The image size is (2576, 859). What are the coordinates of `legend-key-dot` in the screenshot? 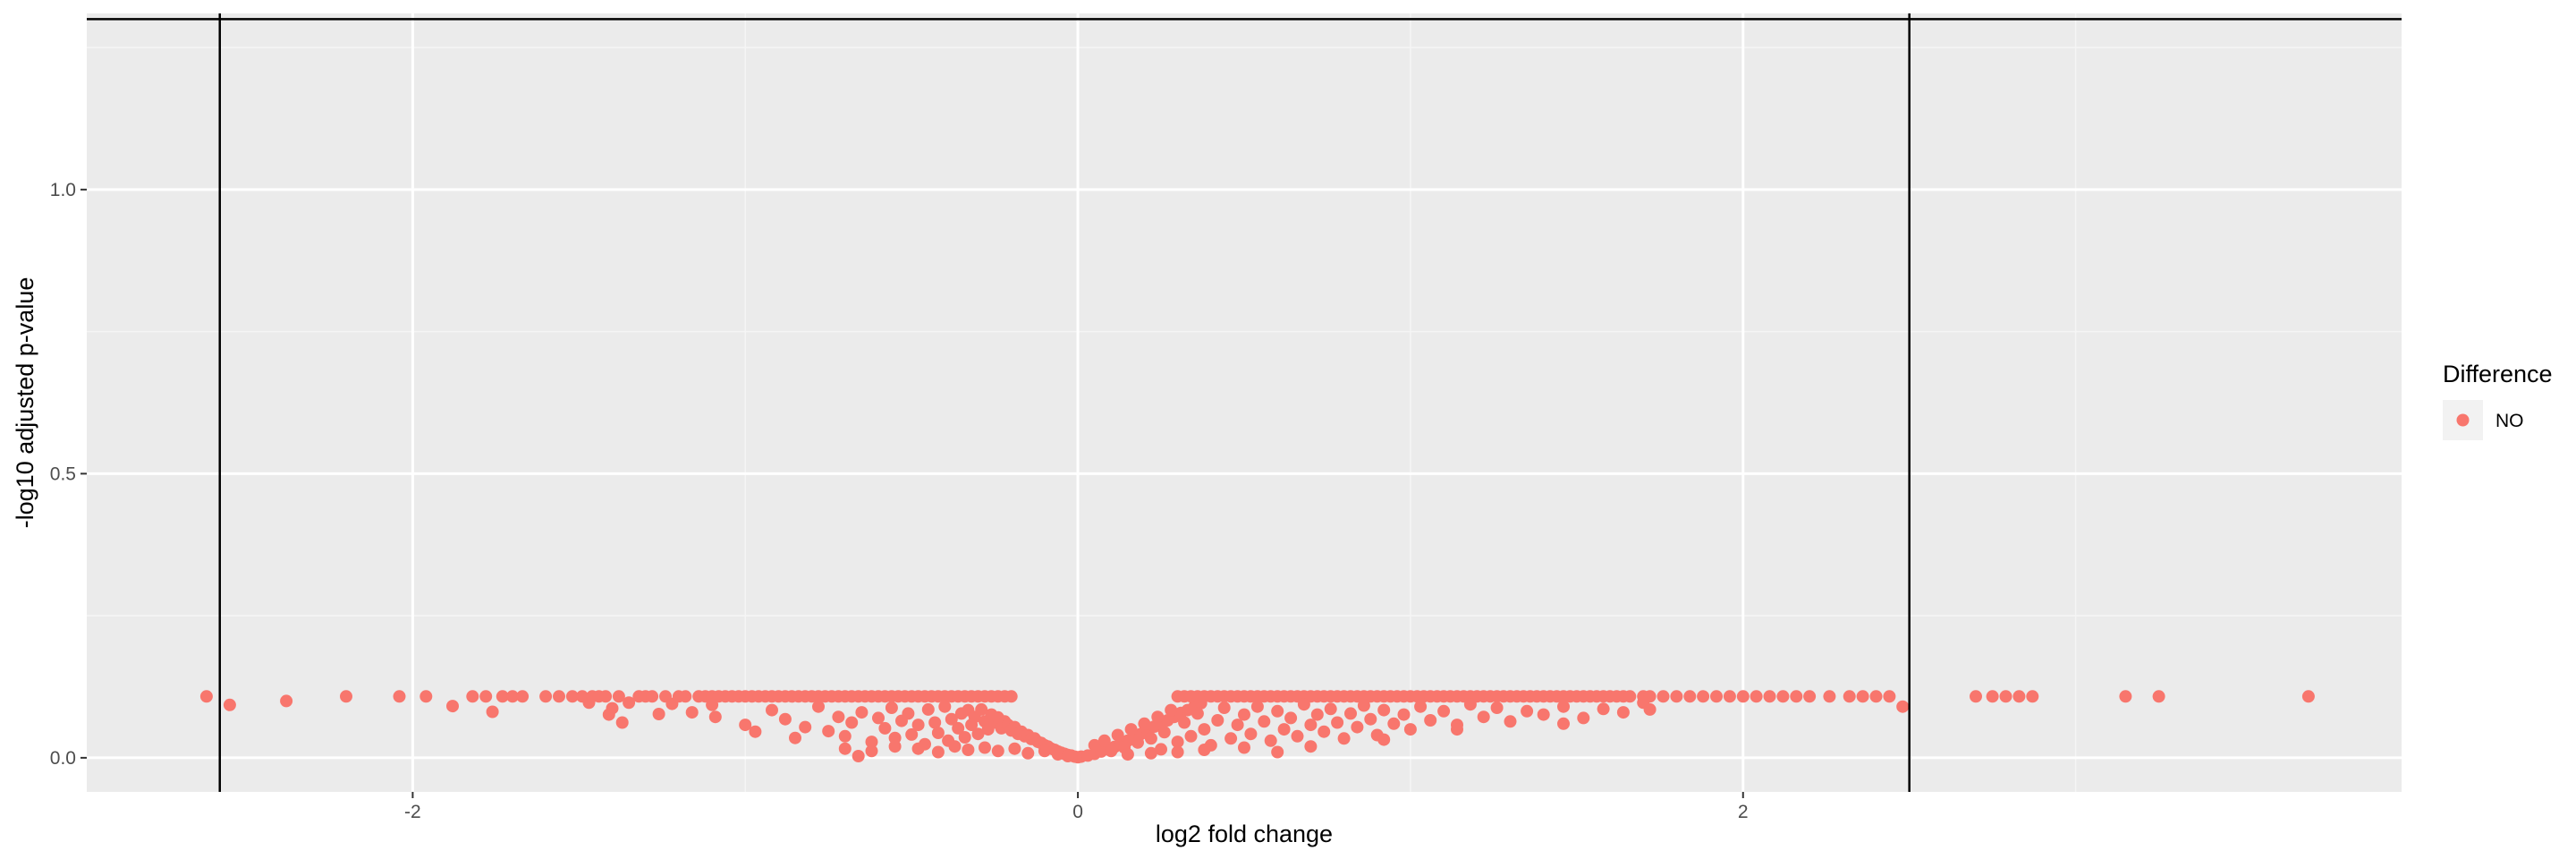 It's located at (2463, 420).